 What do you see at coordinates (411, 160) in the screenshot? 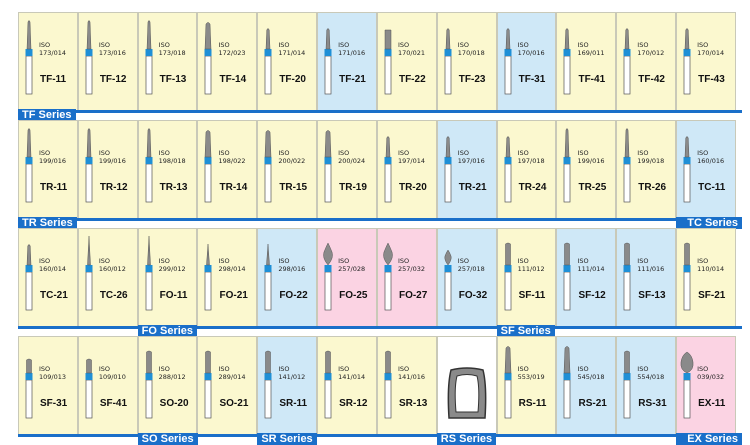
I see `iso-number: 197/014` at bounding box center [411, 160].